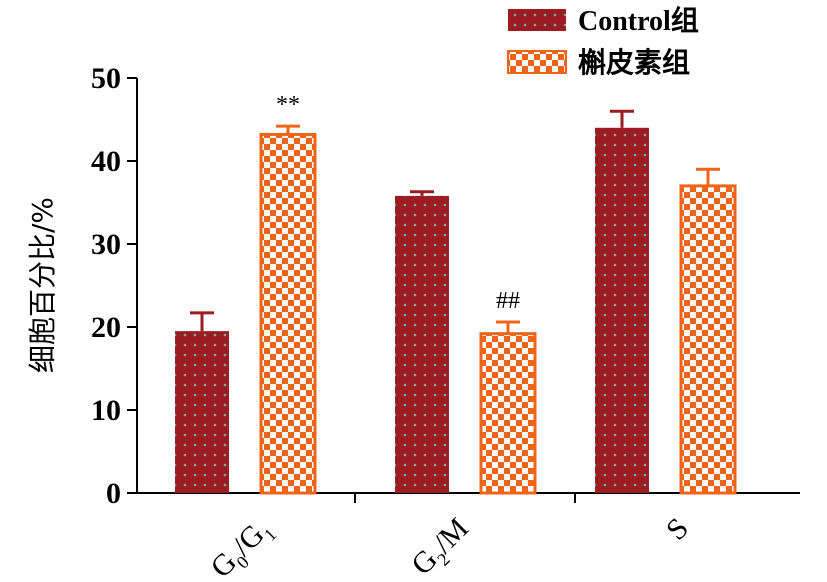  Describe the element at coordinates (603, 42) in the screenshot. I see `legend: Control组 槲皮素组` at that location.